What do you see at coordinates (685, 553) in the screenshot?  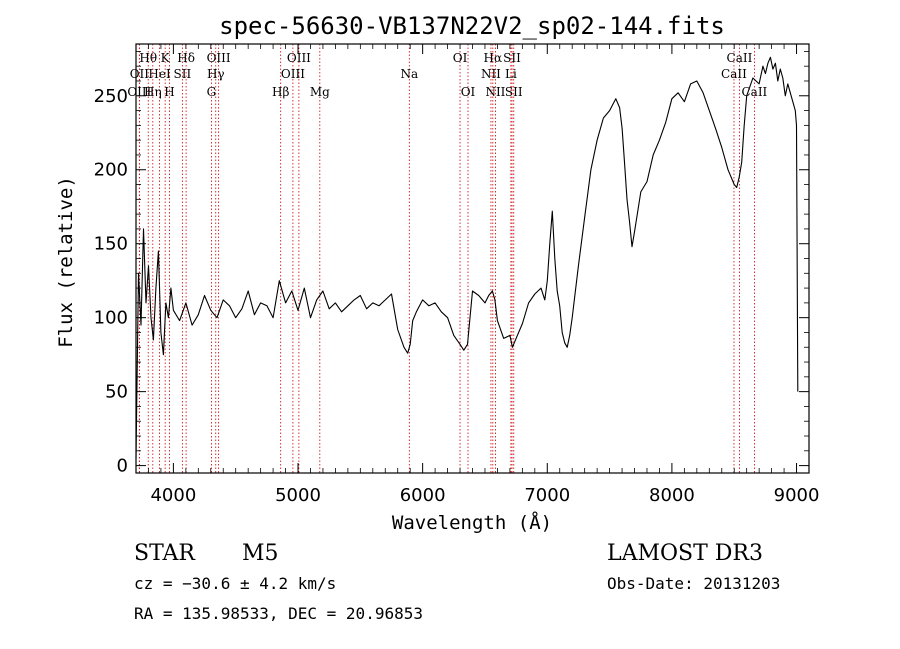 I see `survey-name: LAMOST DR3` at bounding box center [685, 553].